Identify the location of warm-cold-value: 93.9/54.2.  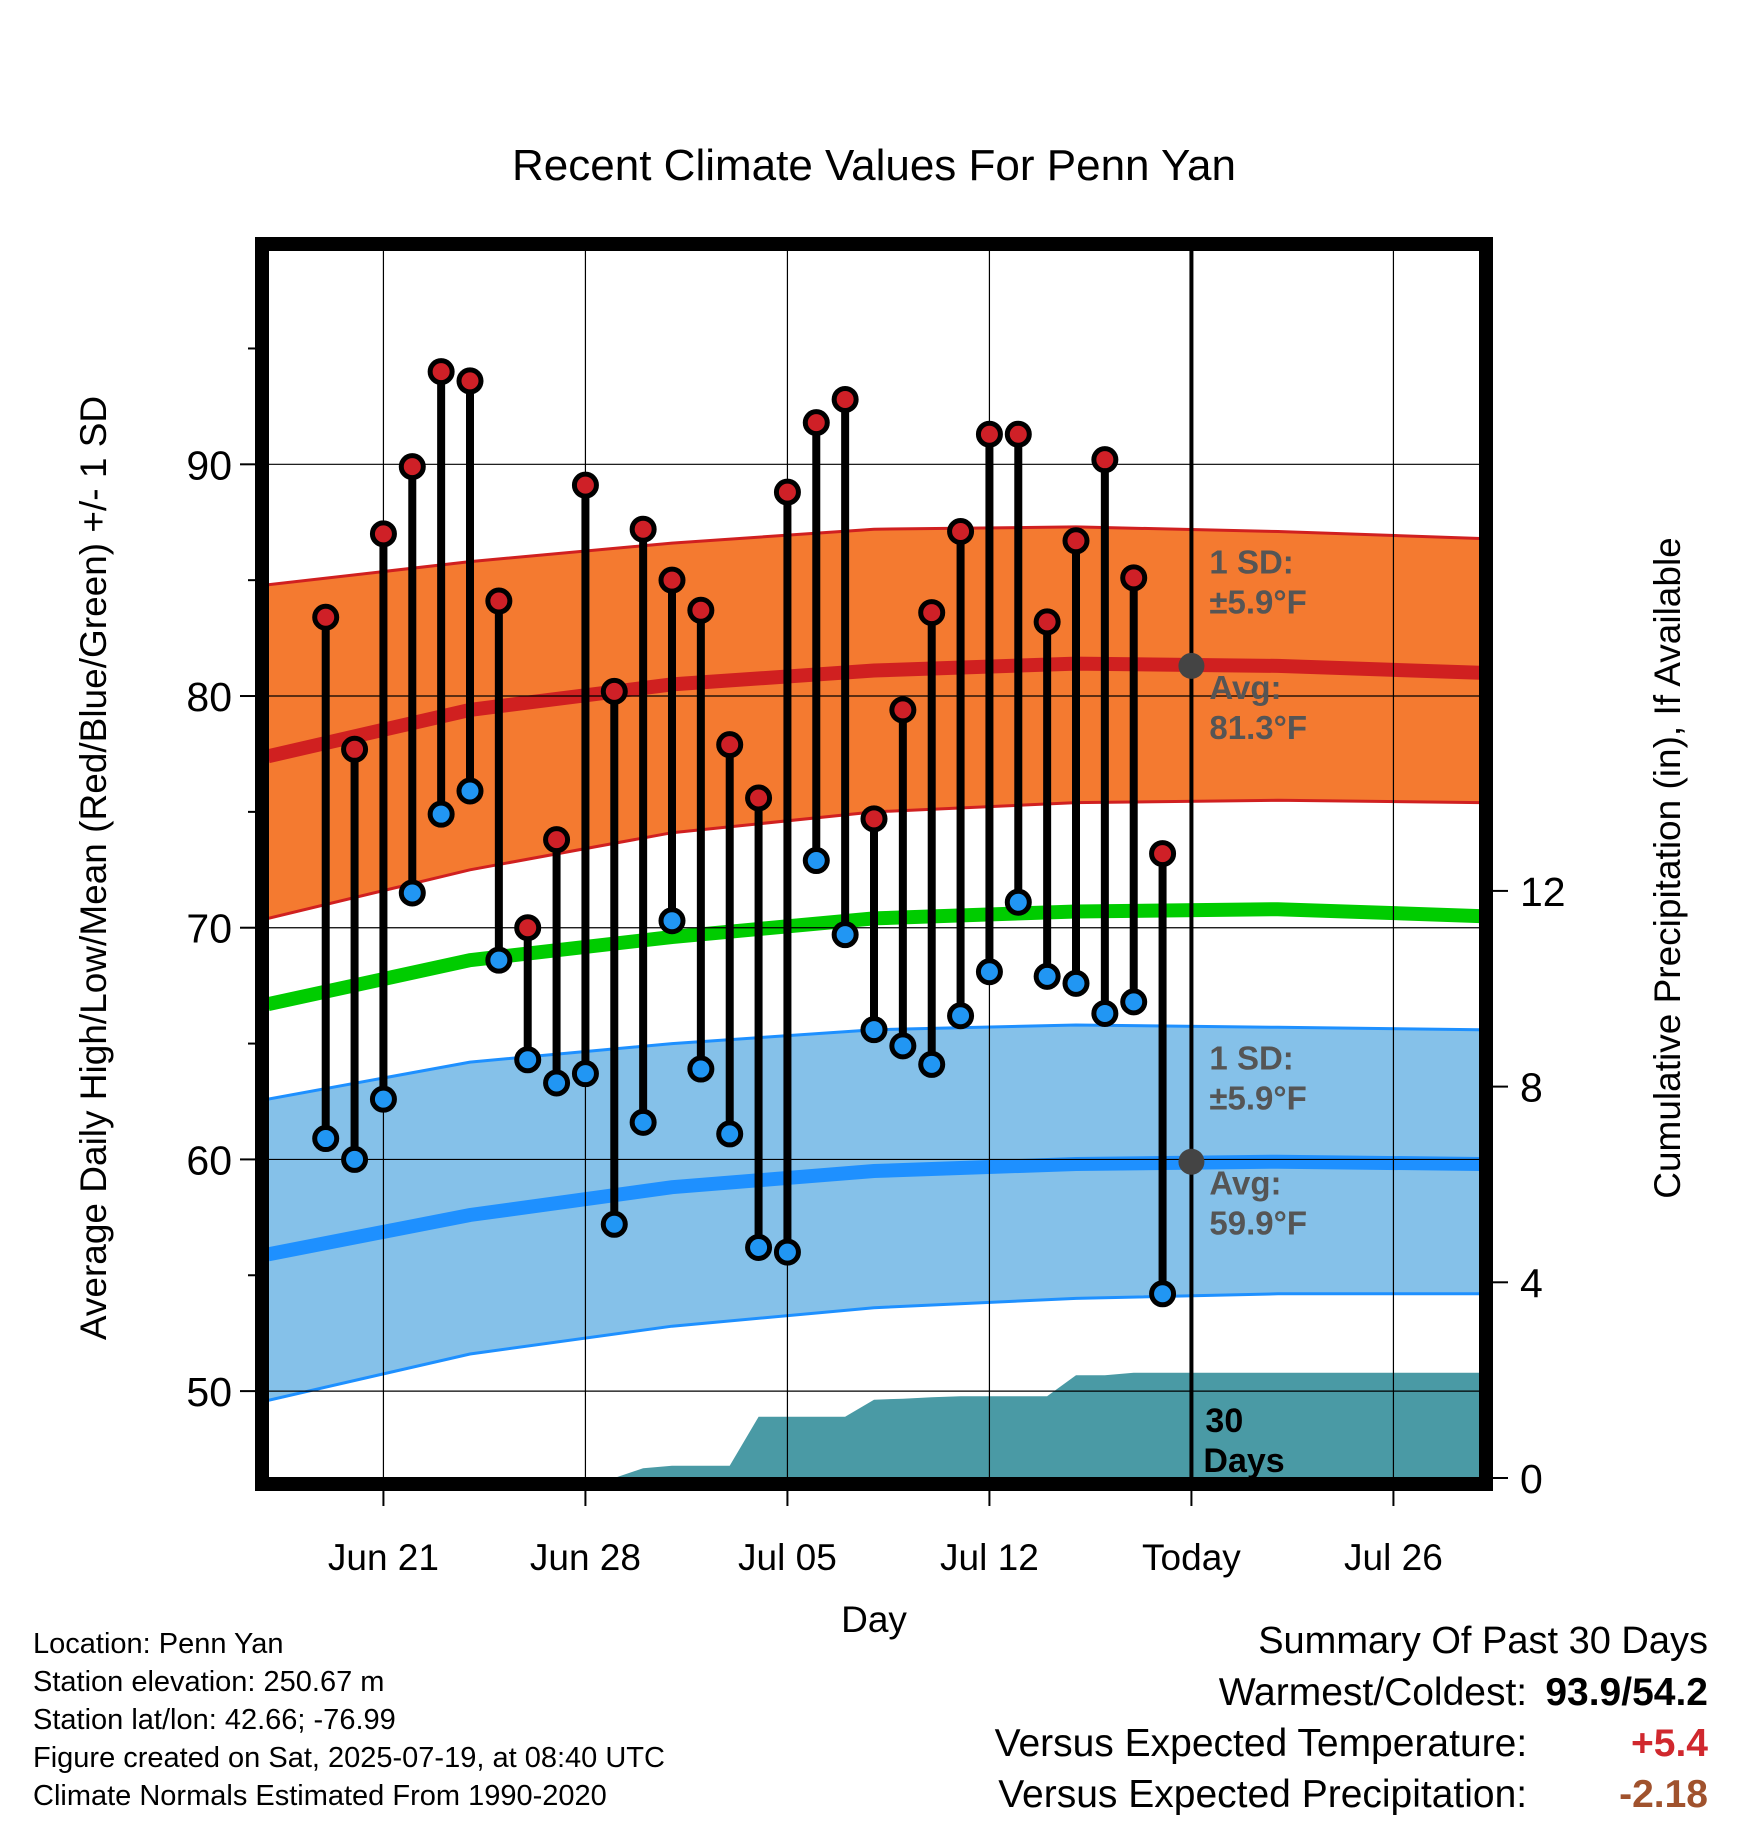
(1626, 1692).